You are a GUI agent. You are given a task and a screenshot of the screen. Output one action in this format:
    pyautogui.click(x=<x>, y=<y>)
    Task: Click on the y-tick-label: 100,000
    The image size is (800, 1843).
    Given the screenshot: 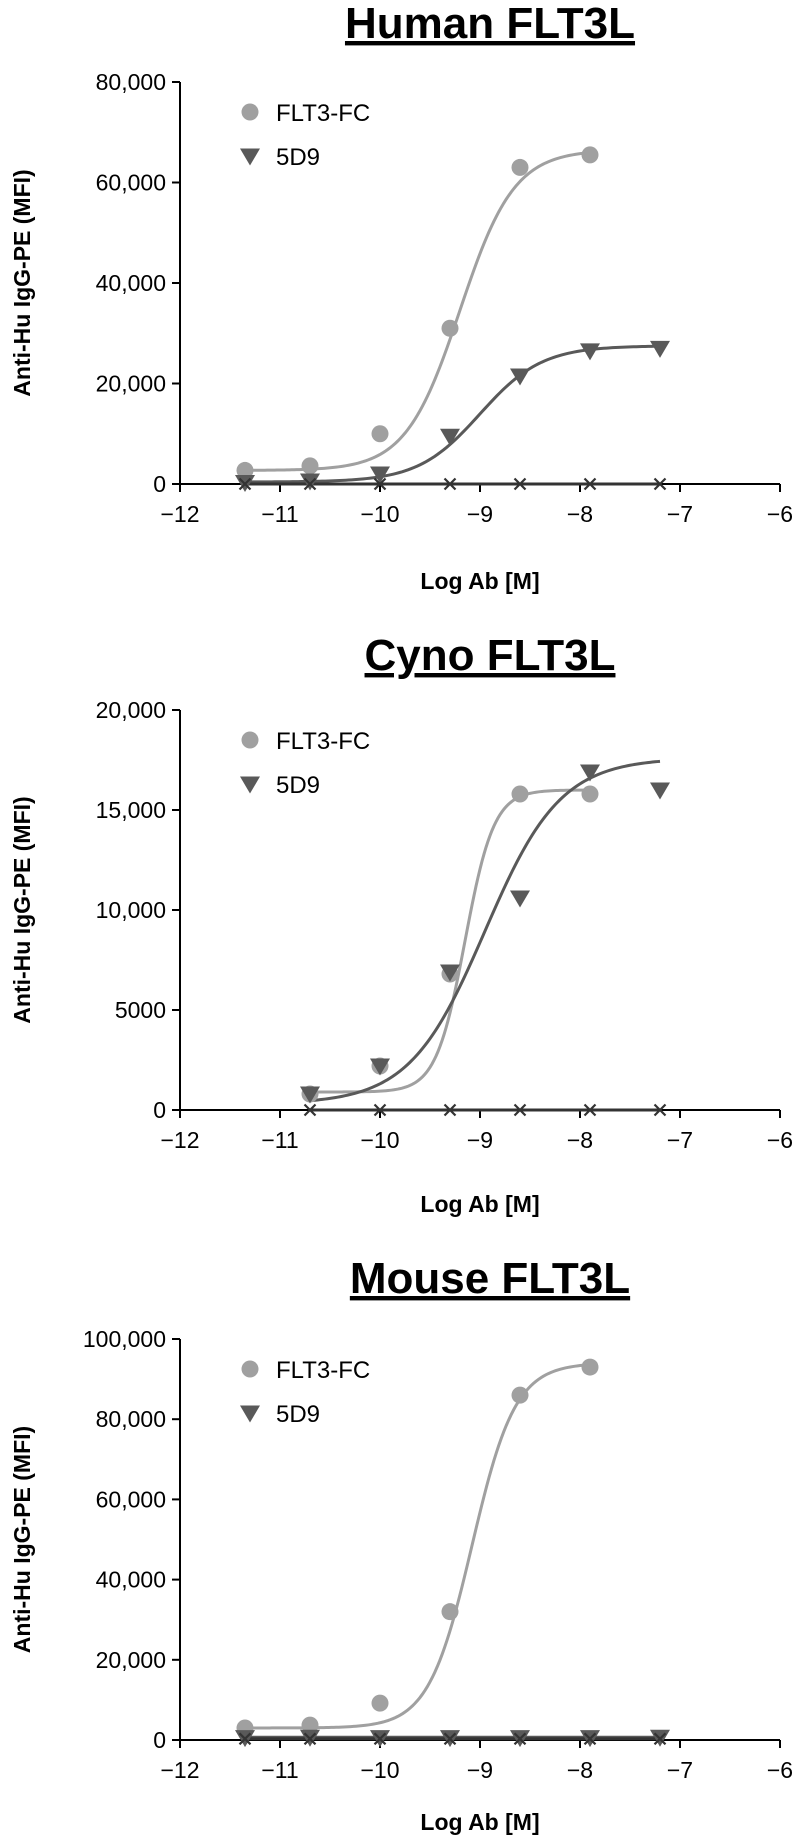 What is the action you would take?
    pyautogui.click(x=124, y=1339)
    